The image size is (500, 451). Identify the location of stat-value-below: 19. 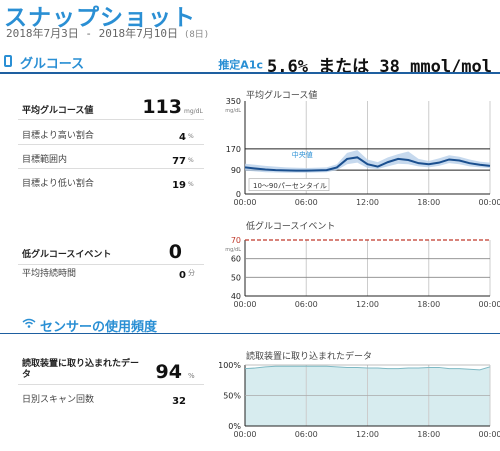
(179, 185).